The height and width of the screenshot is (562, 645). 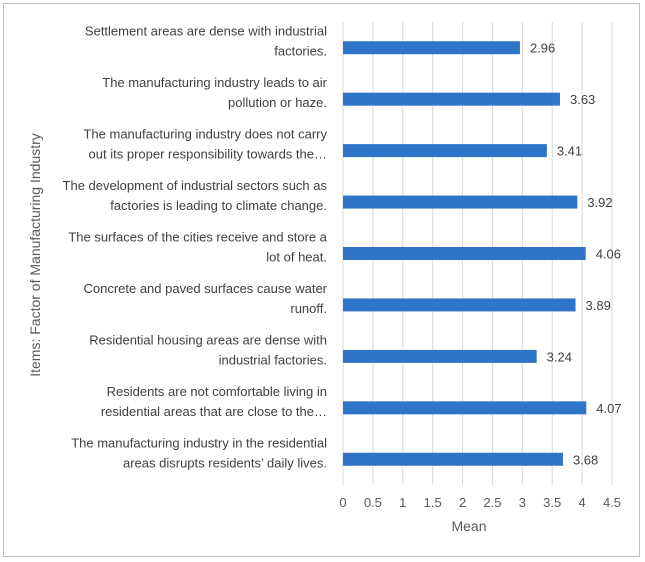 I want to click on x-tick-label: 4.5, so click(x=612, y=502).